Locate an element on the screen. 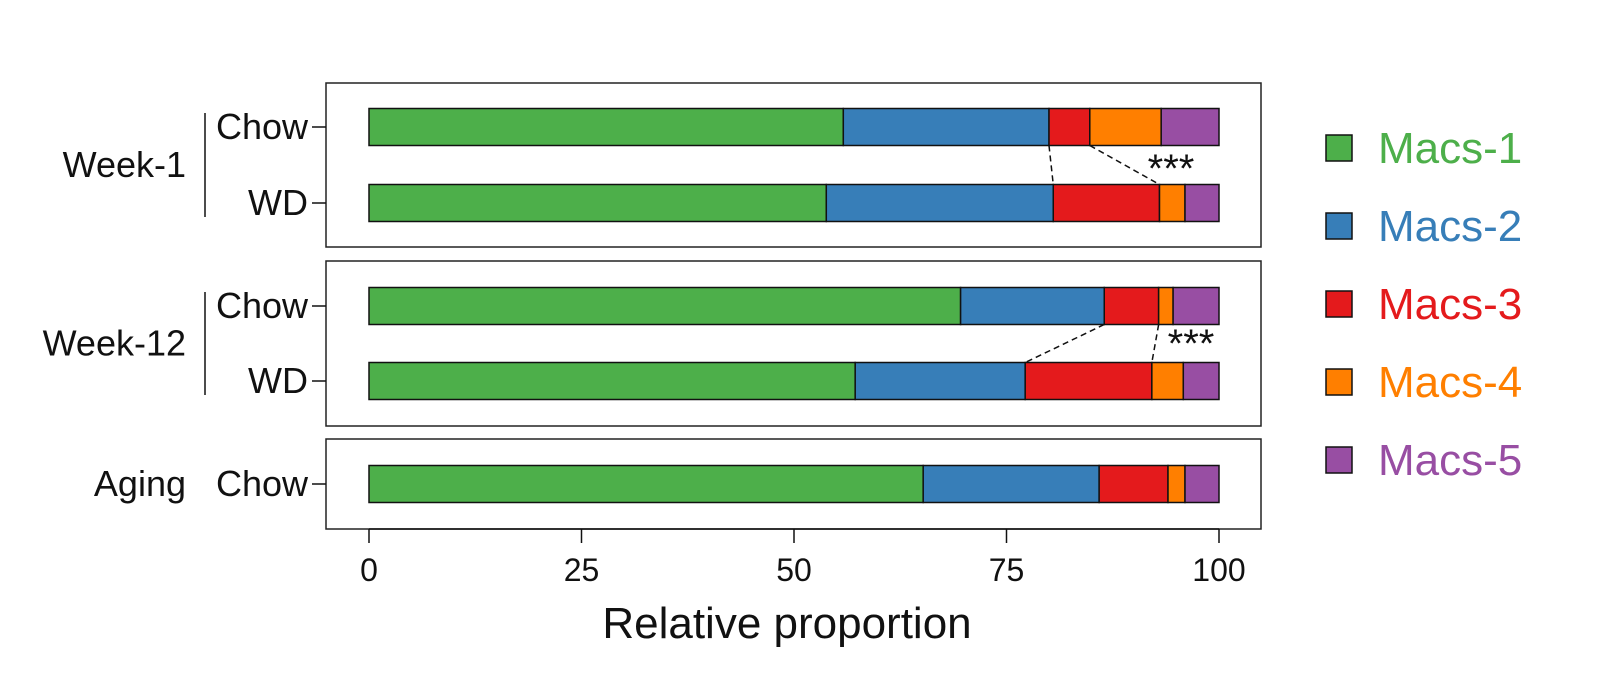  legend-item: Macs-5 is located at coordinates (1423, 460).